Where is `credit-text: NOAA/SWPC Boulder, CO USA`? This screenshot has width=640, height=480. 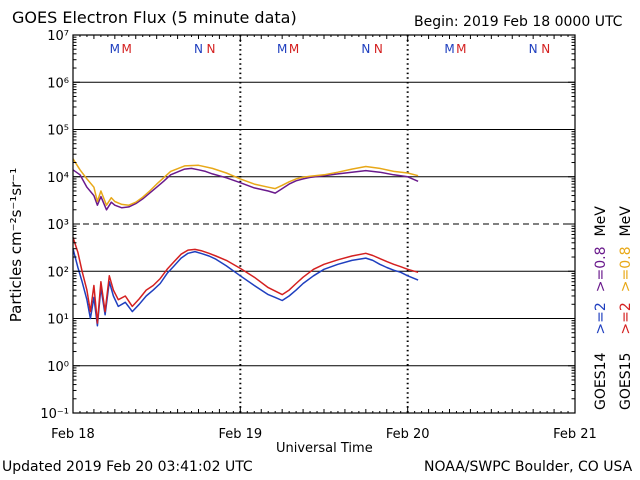 credit-text: NOAA/SWPC Boulder, CO USA is located at coordinates (528, 467).